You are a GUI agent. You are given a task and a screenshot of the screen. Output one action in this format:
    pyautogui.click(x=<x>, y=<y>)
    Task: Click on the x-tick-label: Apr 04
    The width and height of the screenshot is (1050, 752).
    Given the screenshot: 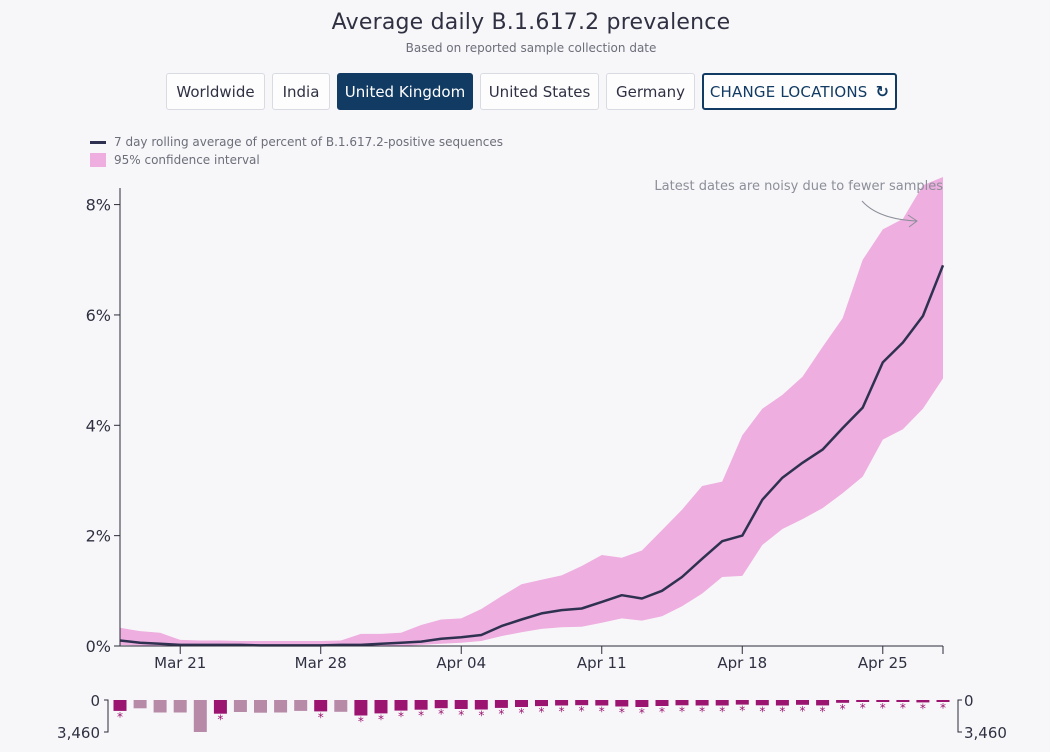 What is the action you would take?
    pyautogui.click(x=461, y=663)
    